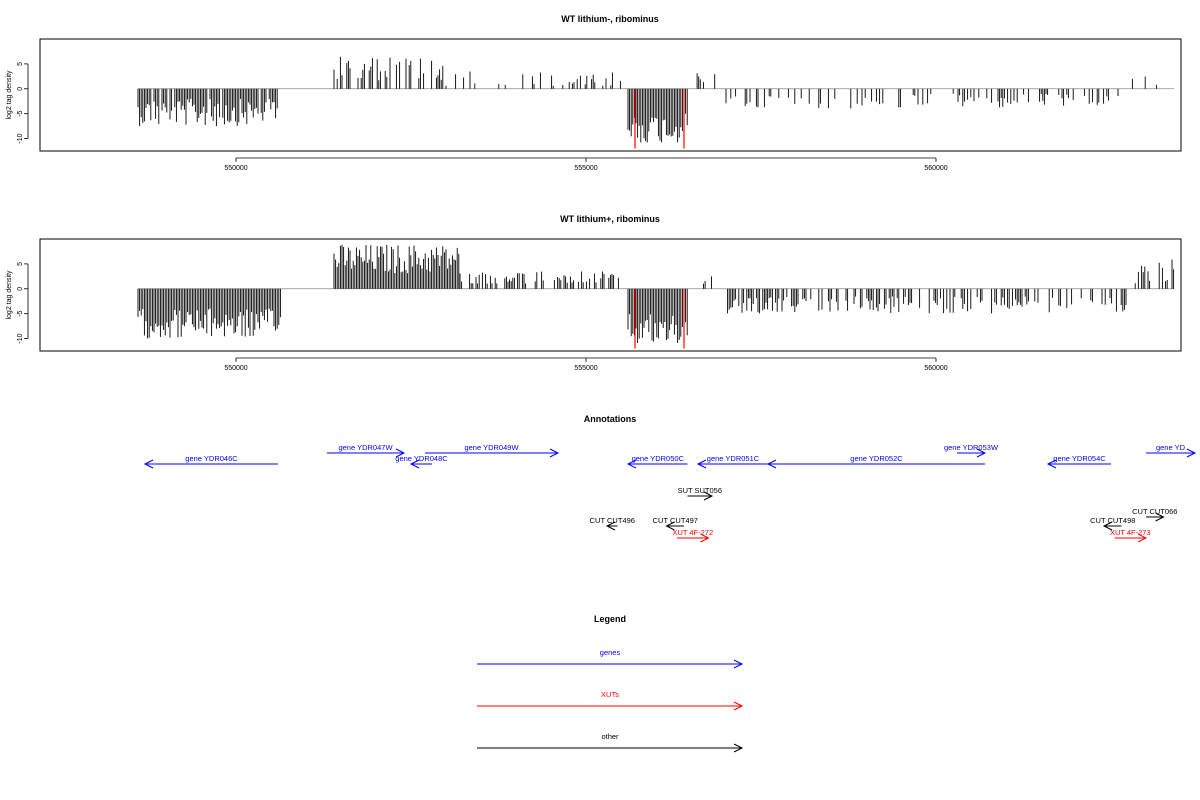 This screenshot has height=800, width=1200. What do you see at coordinates (876, 458) in the screenshot?
I see `feature-label: gene YDR052C` at bounding box center [876, 458].